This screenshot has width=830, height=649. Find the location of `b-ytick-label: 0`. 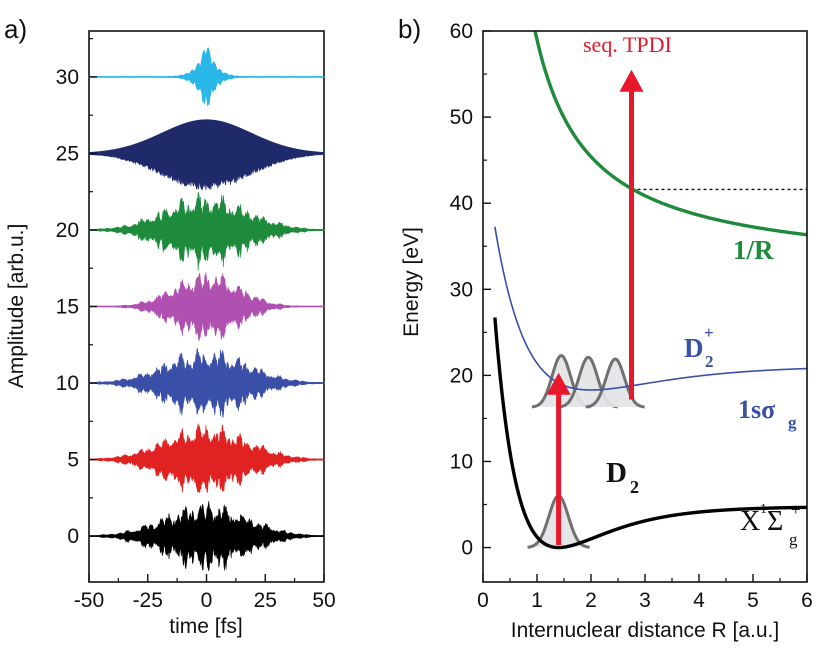

b-ytick-label: 0 is located at coordinates (467, 548).